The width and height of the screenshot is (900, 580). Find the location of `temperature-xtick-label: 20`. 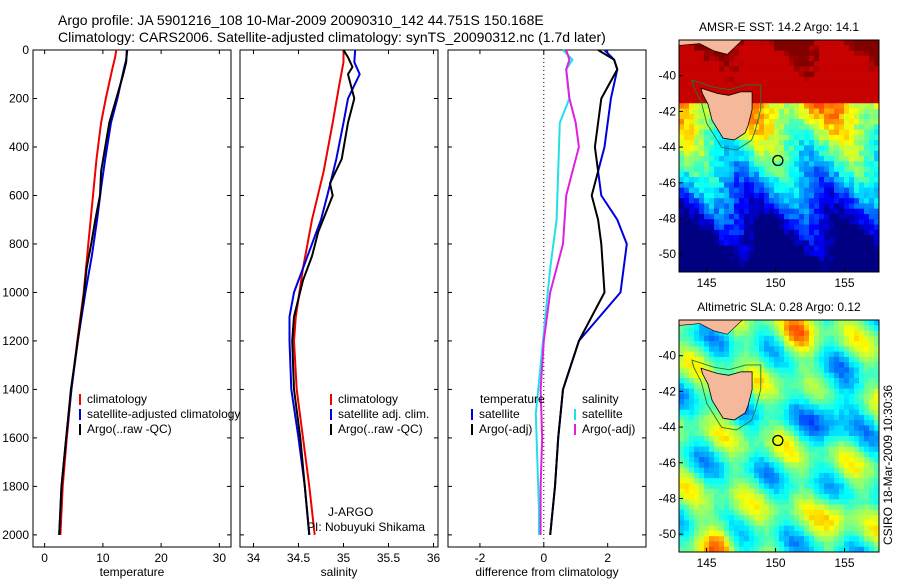

temperature-xtick-label: 20 is located at coordinates (161, 558).